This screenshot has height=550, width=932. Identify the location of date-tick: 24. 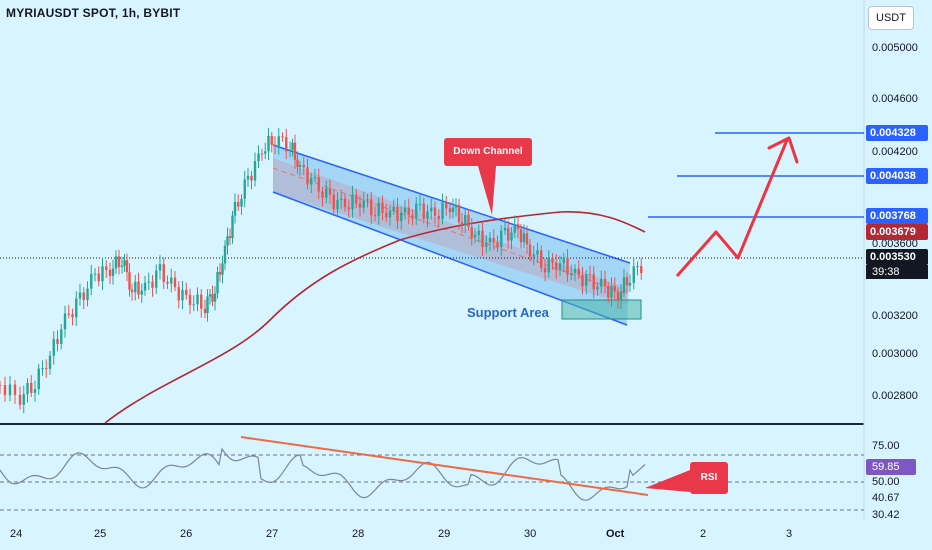
(16, 534).